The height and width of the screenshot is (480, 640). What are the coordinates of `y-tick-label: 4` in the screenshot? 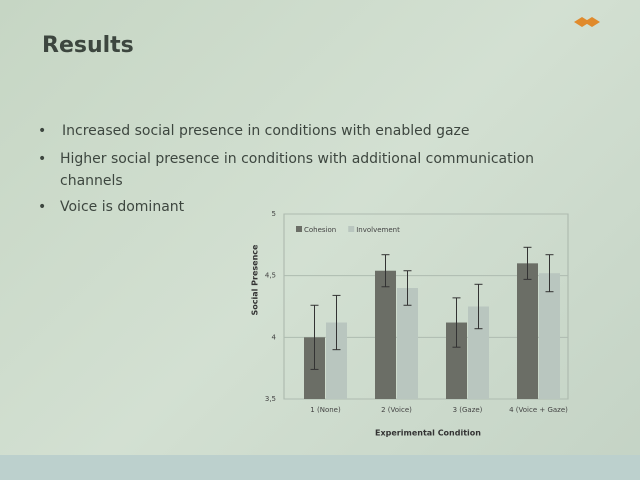 It's located at (274, 337).